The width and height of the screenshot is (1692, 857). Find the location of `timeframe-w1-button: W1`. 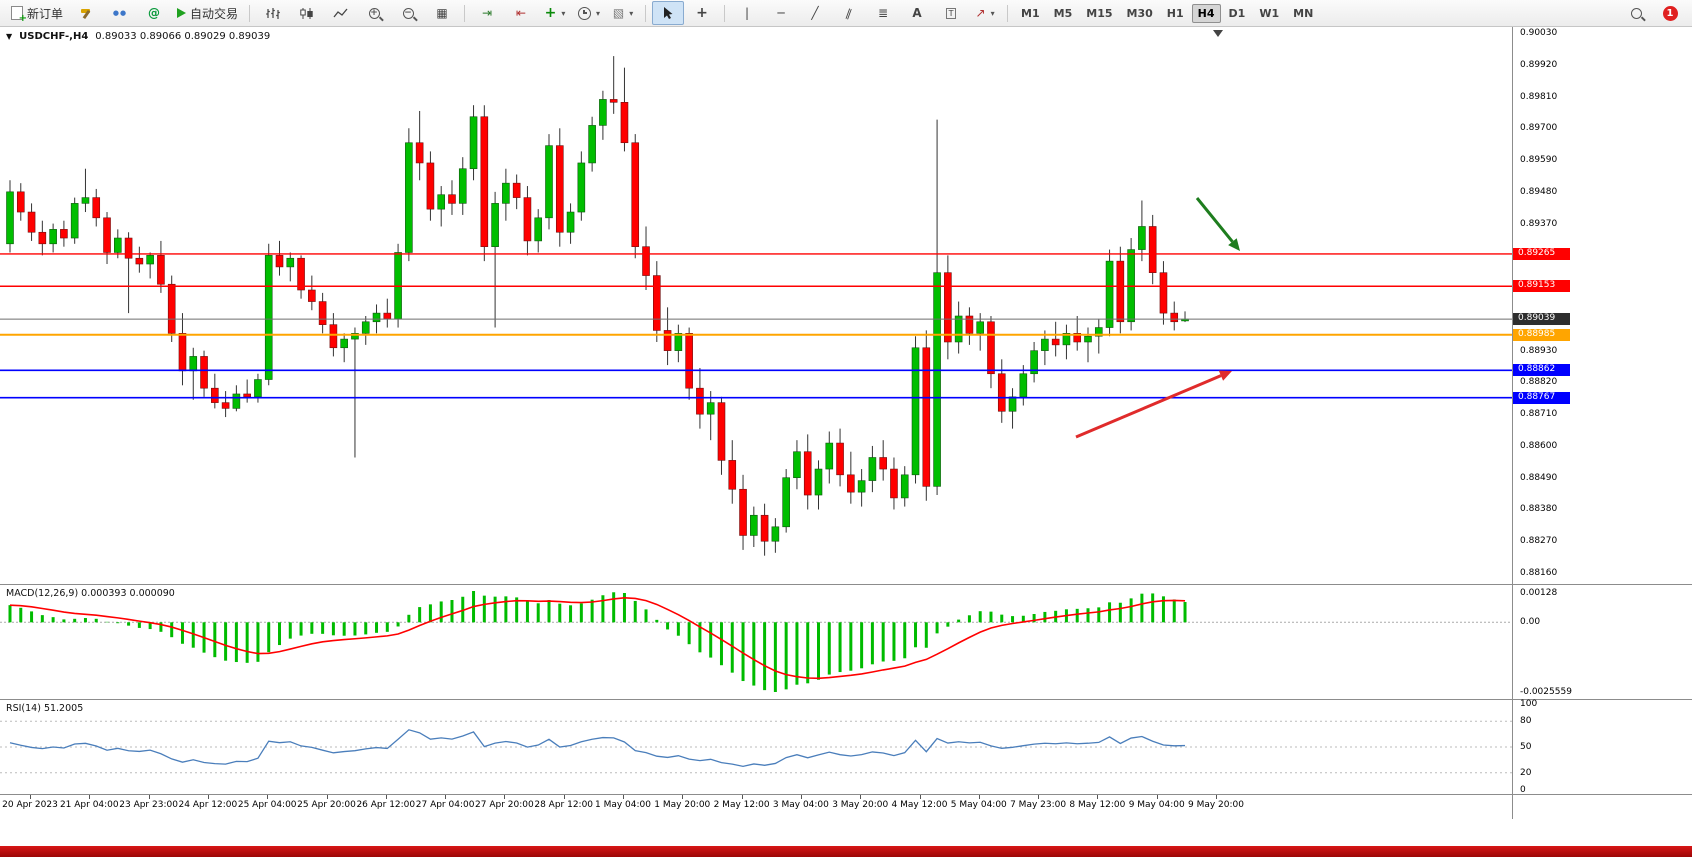

timeframe-w1-button: W1 is located at coordinates (1269, 13).